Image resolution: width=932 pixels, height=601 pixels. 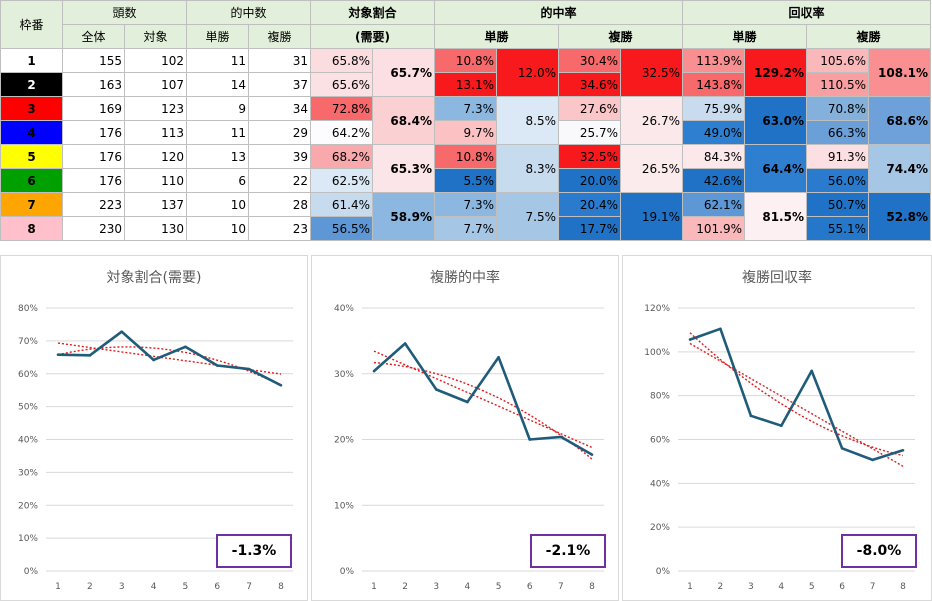 What do you see at coordinates (589, 108) in the screenshot?
I see `hit-fuku-cell: 27.6%` at bounding box center [589, 108].